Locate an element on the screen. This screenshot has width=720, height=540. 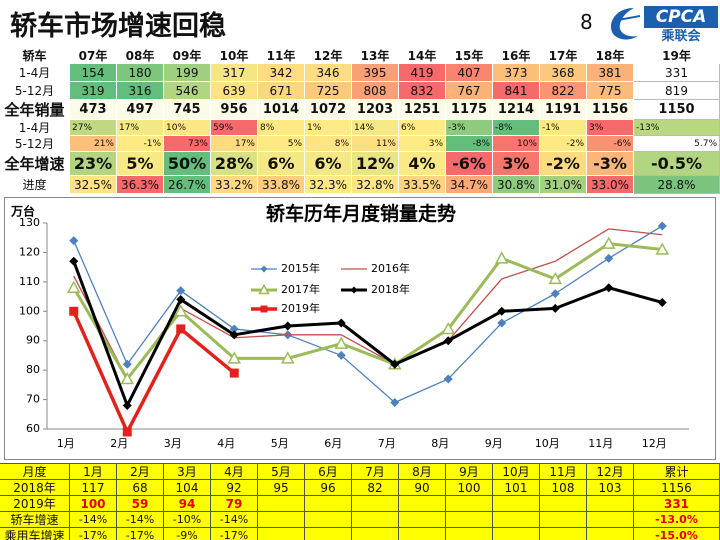
logo-text: CPCA is located at coordinates (681, 17).